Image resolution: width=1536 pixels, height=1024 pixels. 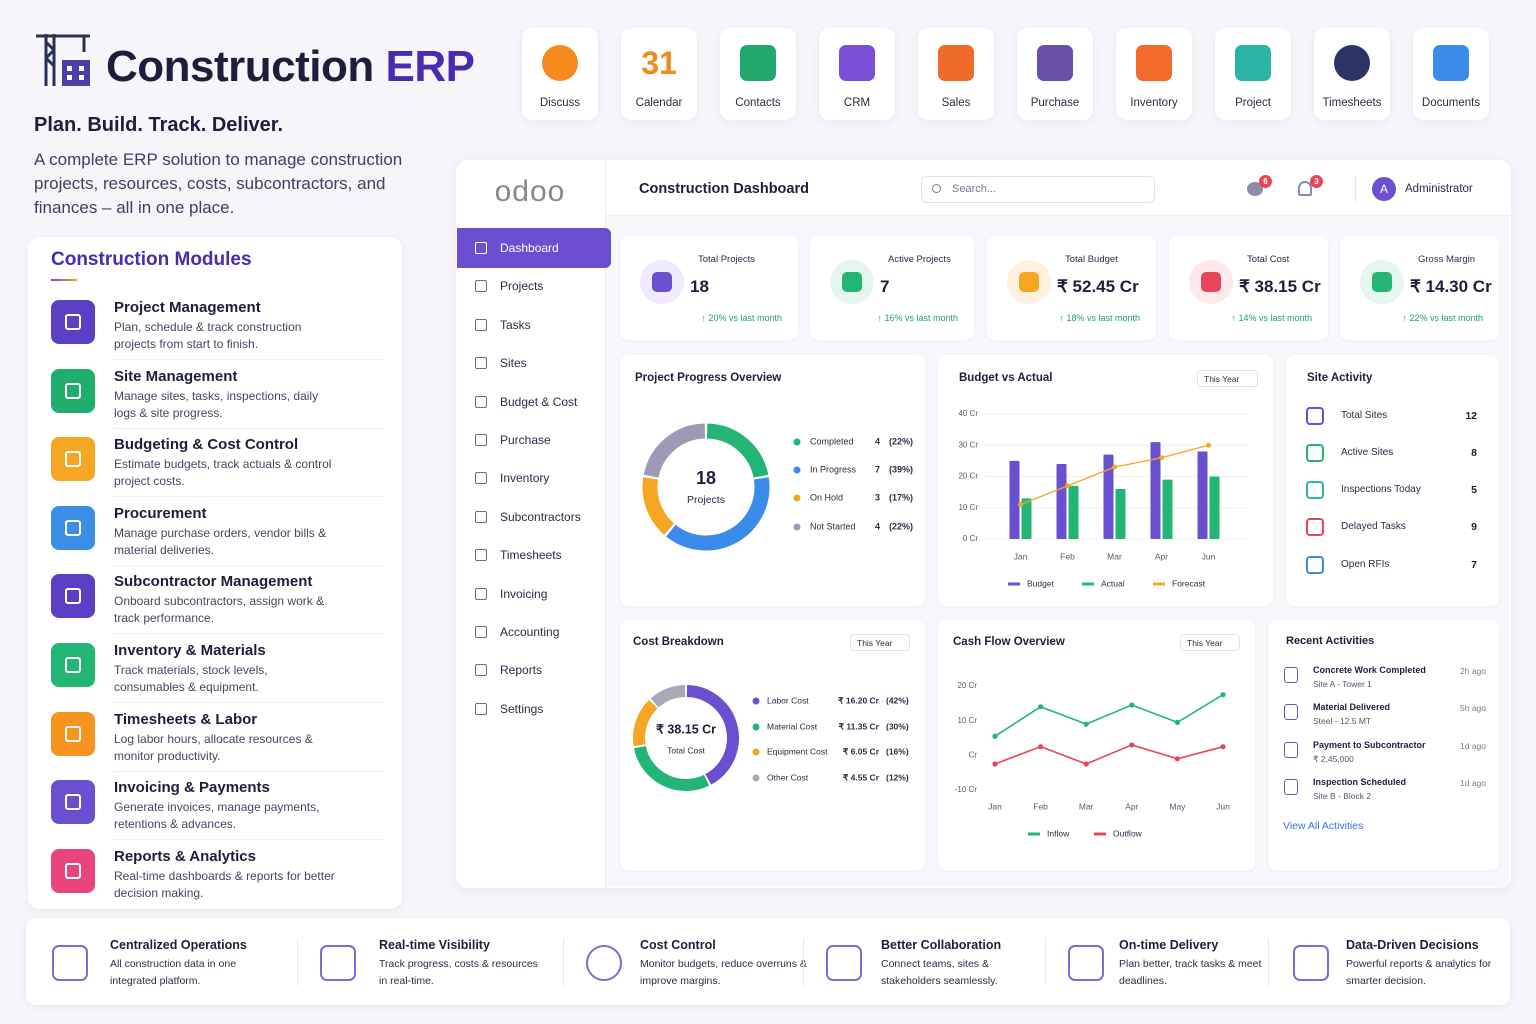 I want to click on module-title: Reports & Analytics, so click(x=185, y=856).